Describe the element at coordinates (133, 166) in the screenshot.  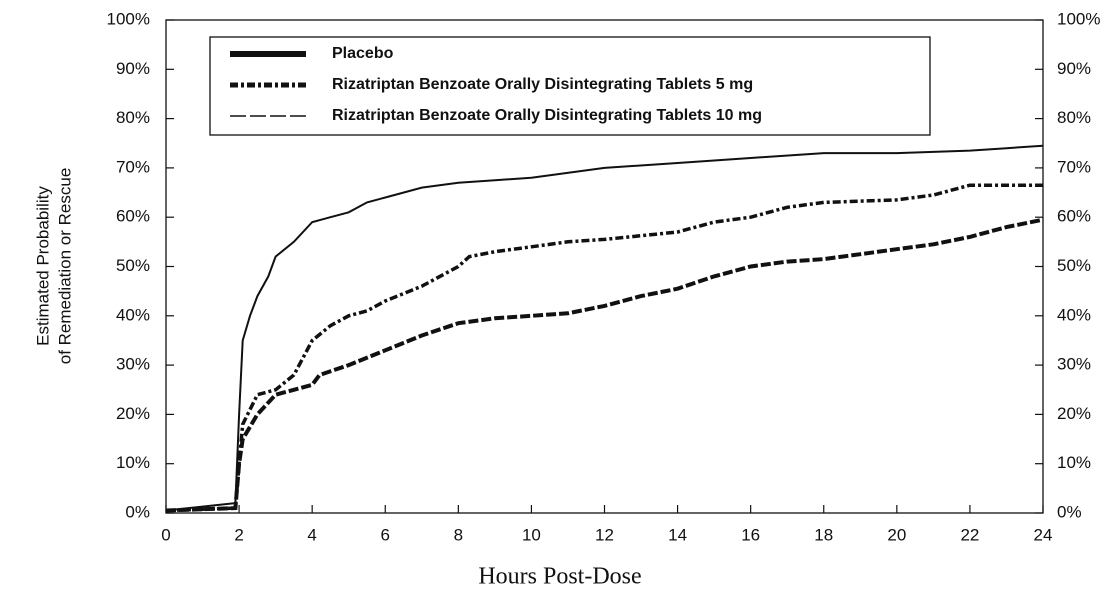
I see `y-tick-label: 70%` at that location.